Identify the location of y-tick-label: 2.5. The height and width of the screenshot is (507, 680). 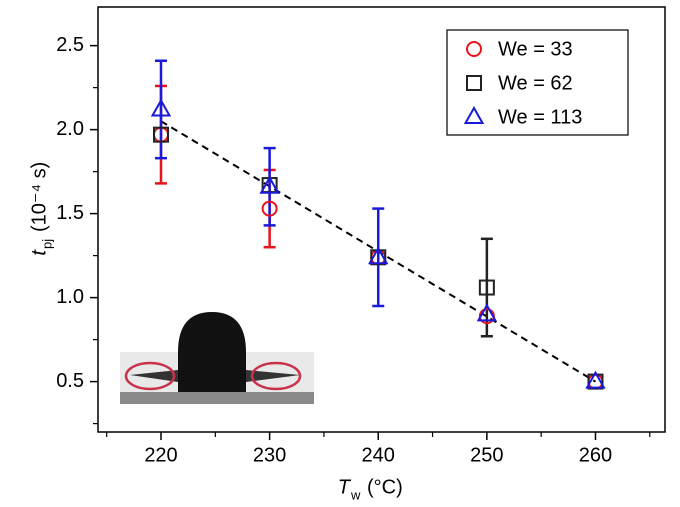
(70, 45).